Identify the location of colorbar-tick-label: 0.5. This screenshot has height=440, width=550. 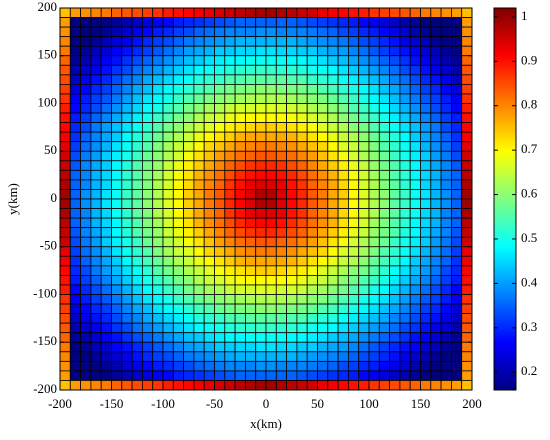
(529, 237).